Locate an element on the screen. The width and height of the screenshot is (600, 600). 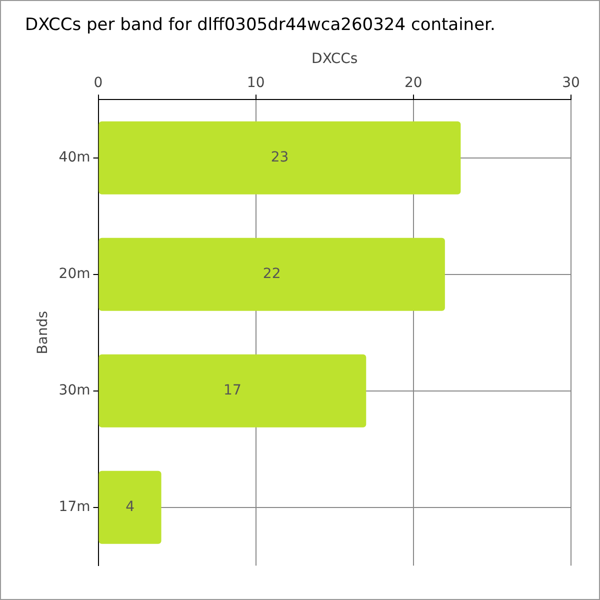
x-tick-label: 20 is located at coordinates (413, 82).